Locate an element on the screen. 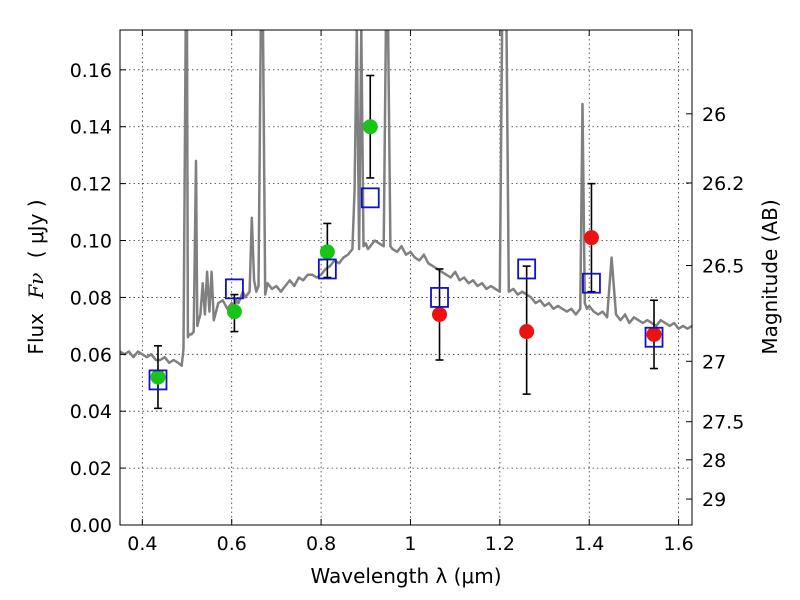 Image resolution: width=800 pixels, height=600 pixels. right-tick-label: 27 is located at coordinates (714, 362).